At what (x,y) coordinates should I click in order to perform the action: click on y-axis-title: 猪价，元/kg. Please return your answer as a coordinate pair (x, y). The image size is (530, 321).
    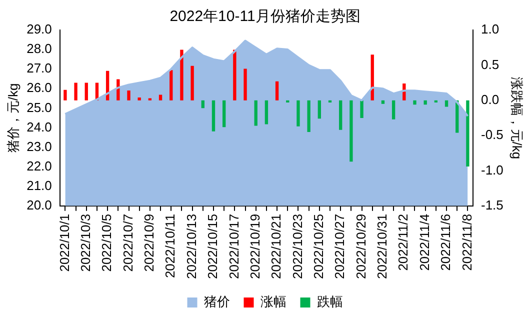
    Looking at the image, I should click on (12, 118).